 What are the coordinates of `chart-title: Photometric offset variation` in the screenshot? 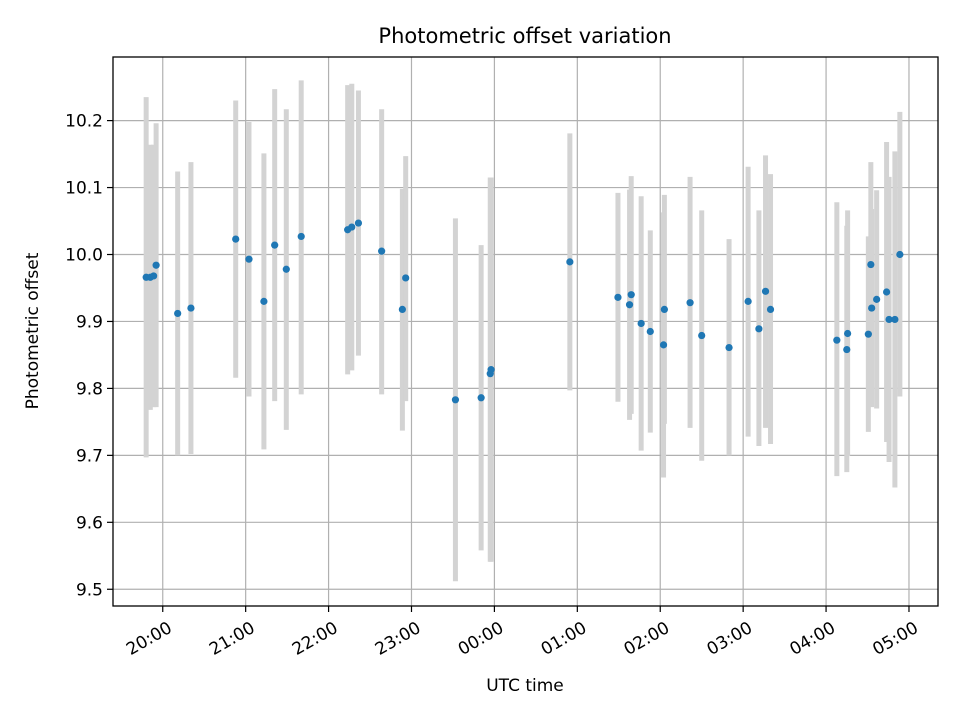 It's located at (524, 36).